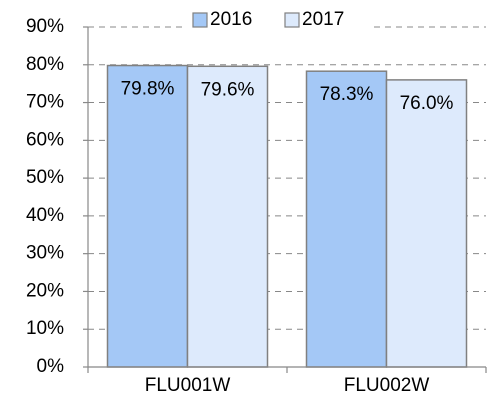 The height and width of the screenshot is (401, 487). I want to click on data-label: 79.6%, so click(228, 89).